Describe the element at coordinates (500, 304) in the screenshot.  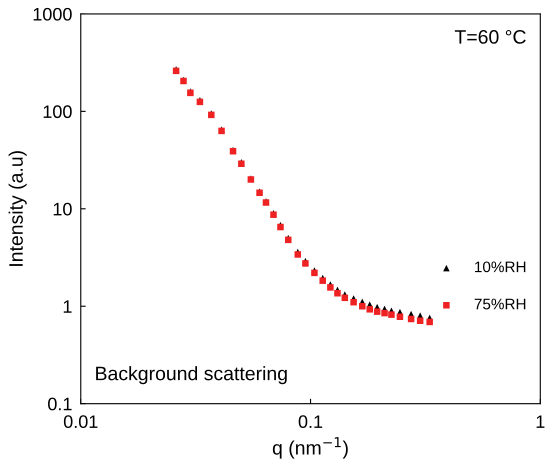
I see `legend-label: 75%RH` at that location.